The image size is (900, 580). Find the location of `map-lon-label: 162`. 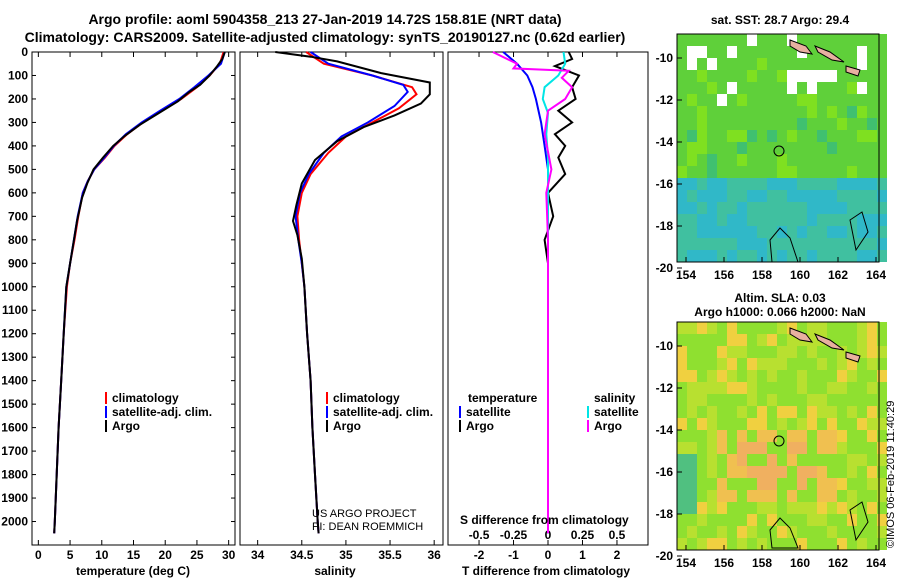

map-lon-label: 162 is located at coordinates (838, 275).